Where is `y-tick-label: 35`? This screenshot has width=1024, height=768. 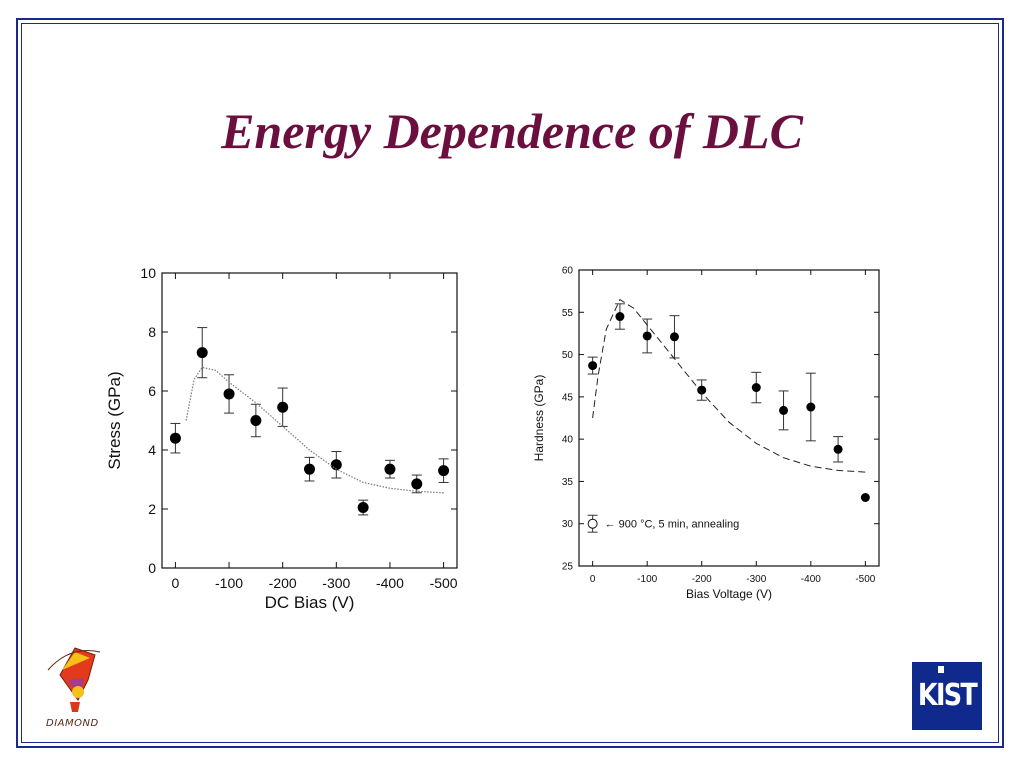
y-tick-label: 35 is located at coordinates (568, 482).